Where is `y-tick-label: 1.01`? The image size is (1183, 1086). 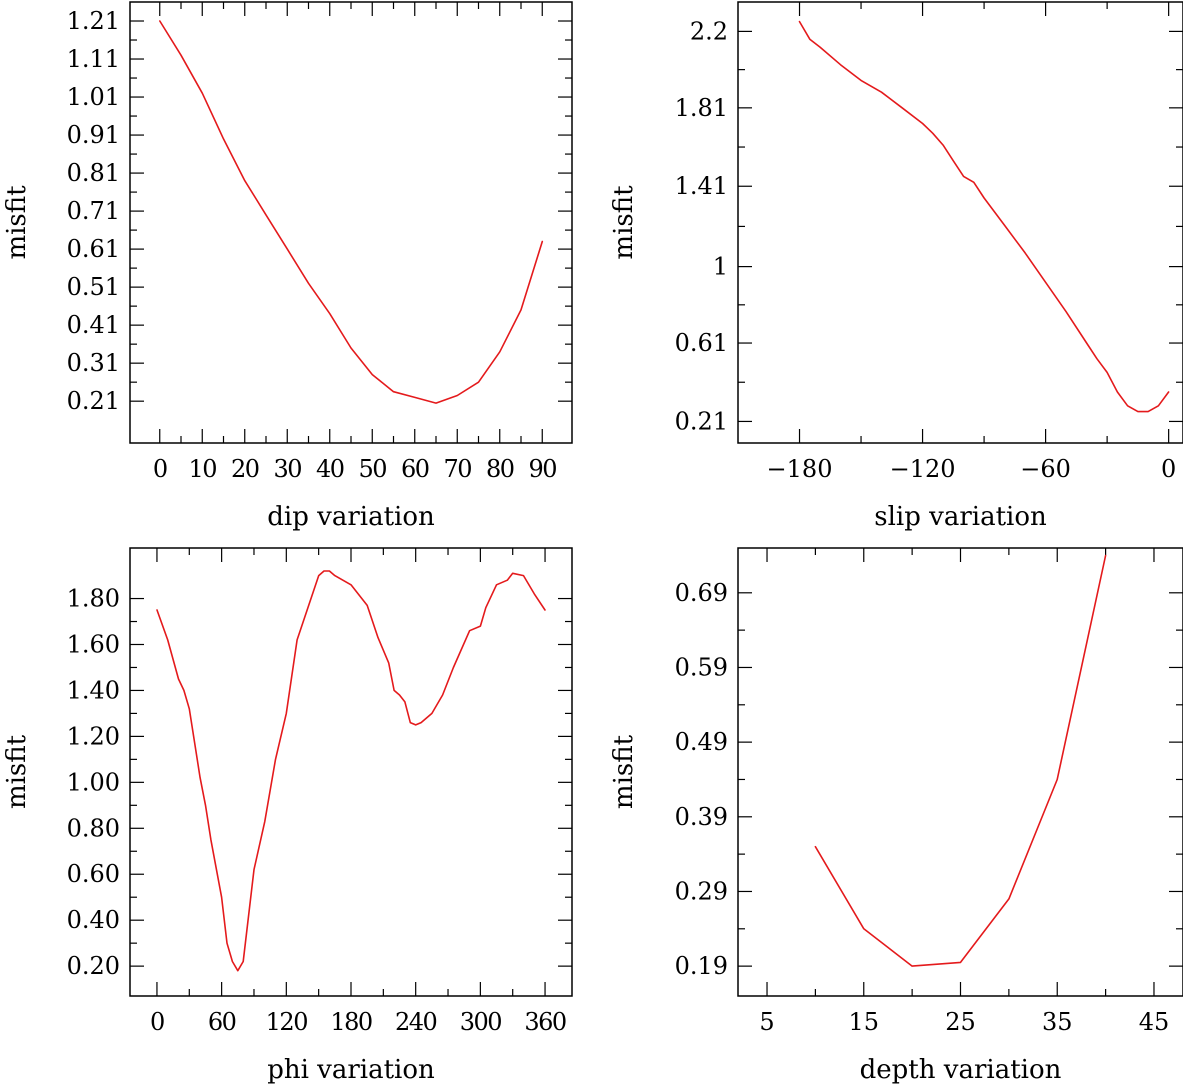 y-tick-label: 1.01 is located at coordinates (93, 97).